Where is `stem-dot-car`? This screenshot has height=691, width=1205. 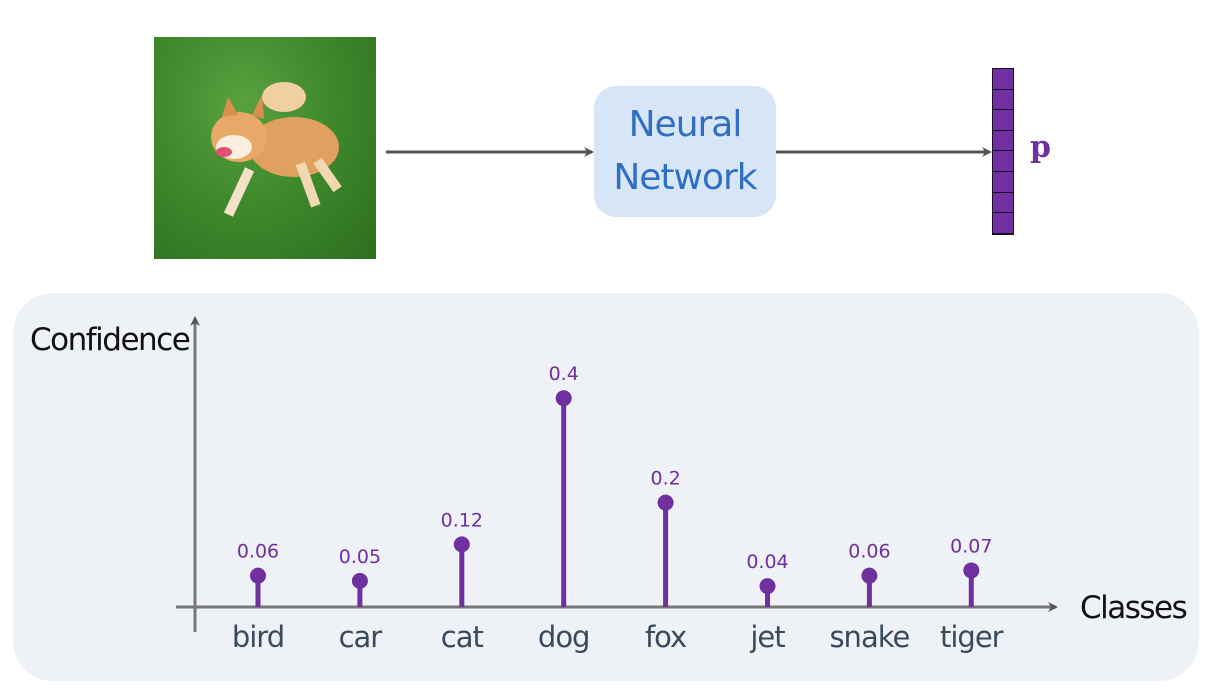 stem-dot-car is located at coordinates (359, 580).